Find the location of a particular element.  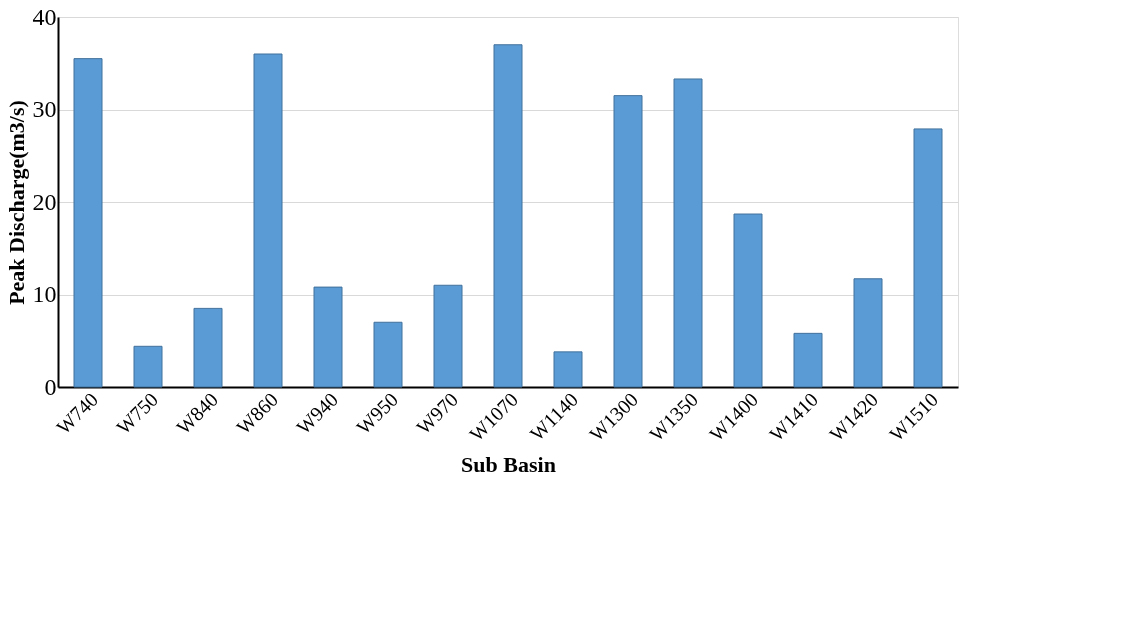

y-tick-label: 10 is located at coordinates (44, 294).